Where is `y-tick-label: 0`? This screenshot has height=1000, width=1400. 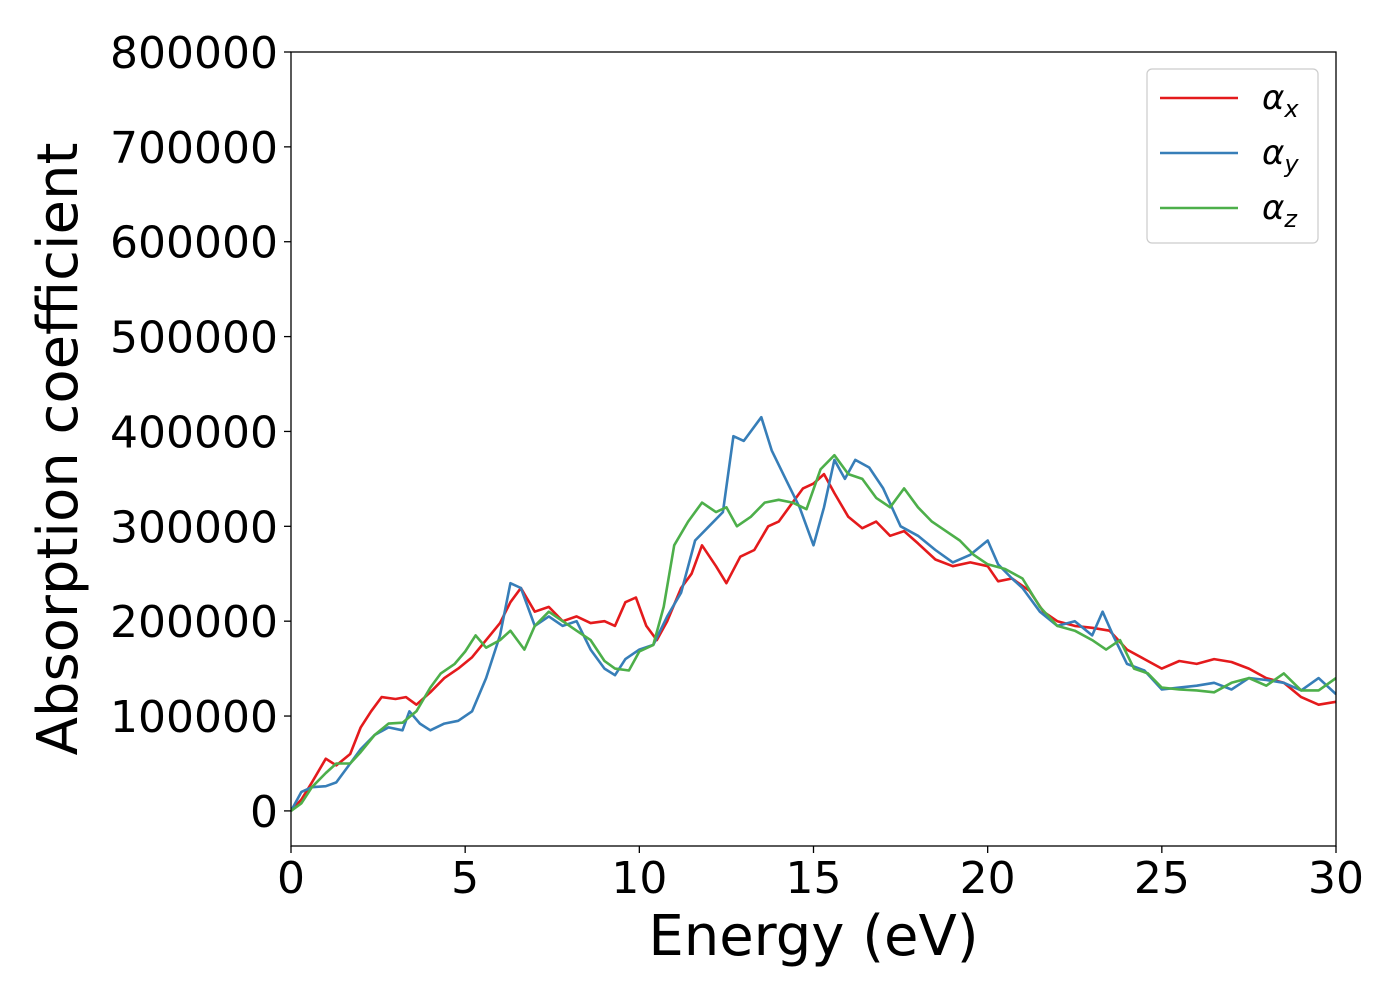
y-tick-label: 0 is located at coordinates (264, 812).